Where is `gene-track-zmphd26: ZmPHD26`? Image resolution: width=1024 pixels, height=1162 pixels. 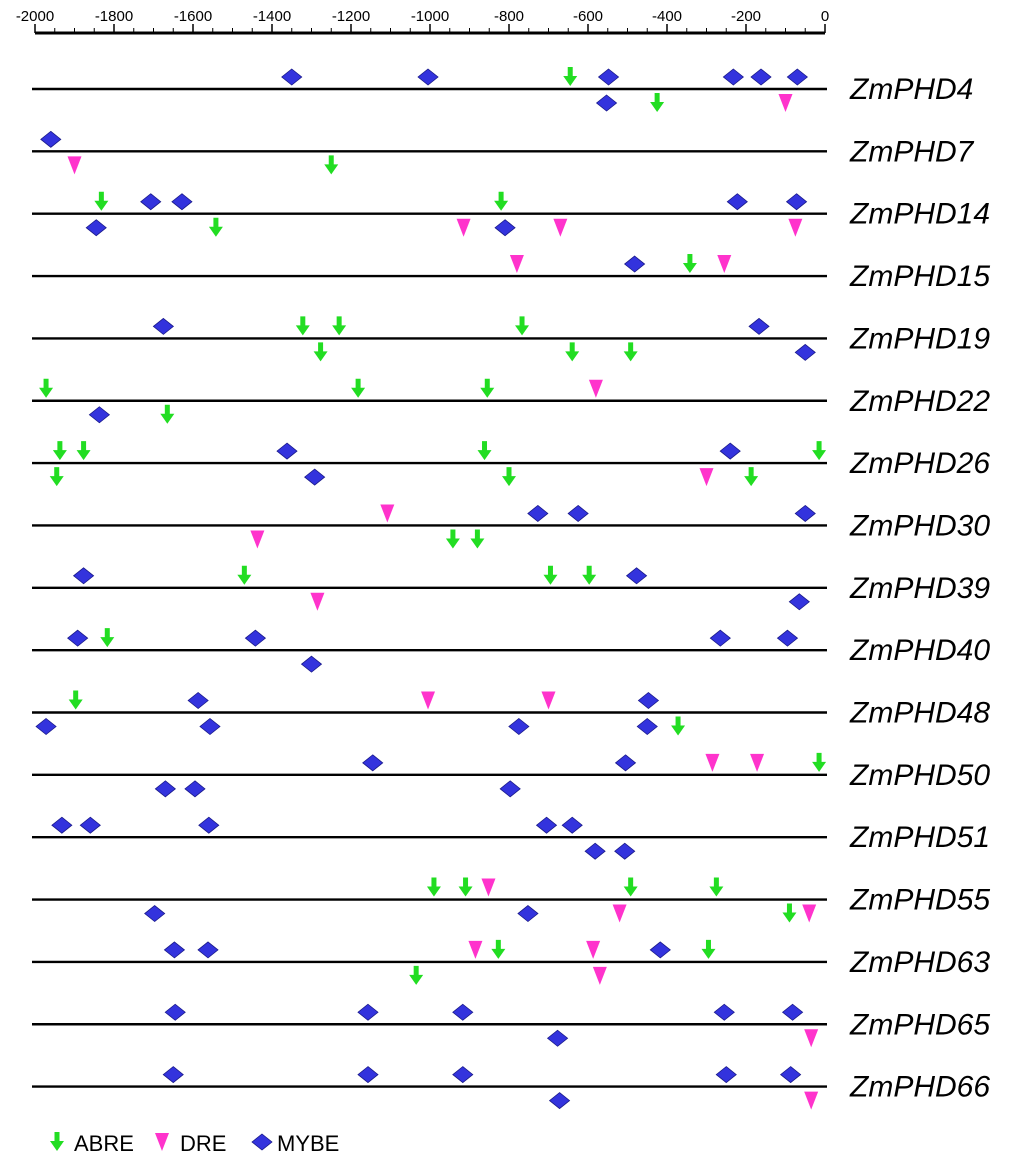 gene-track-zmphd26: ZmPHD26 is located at coordinates (511, 464).